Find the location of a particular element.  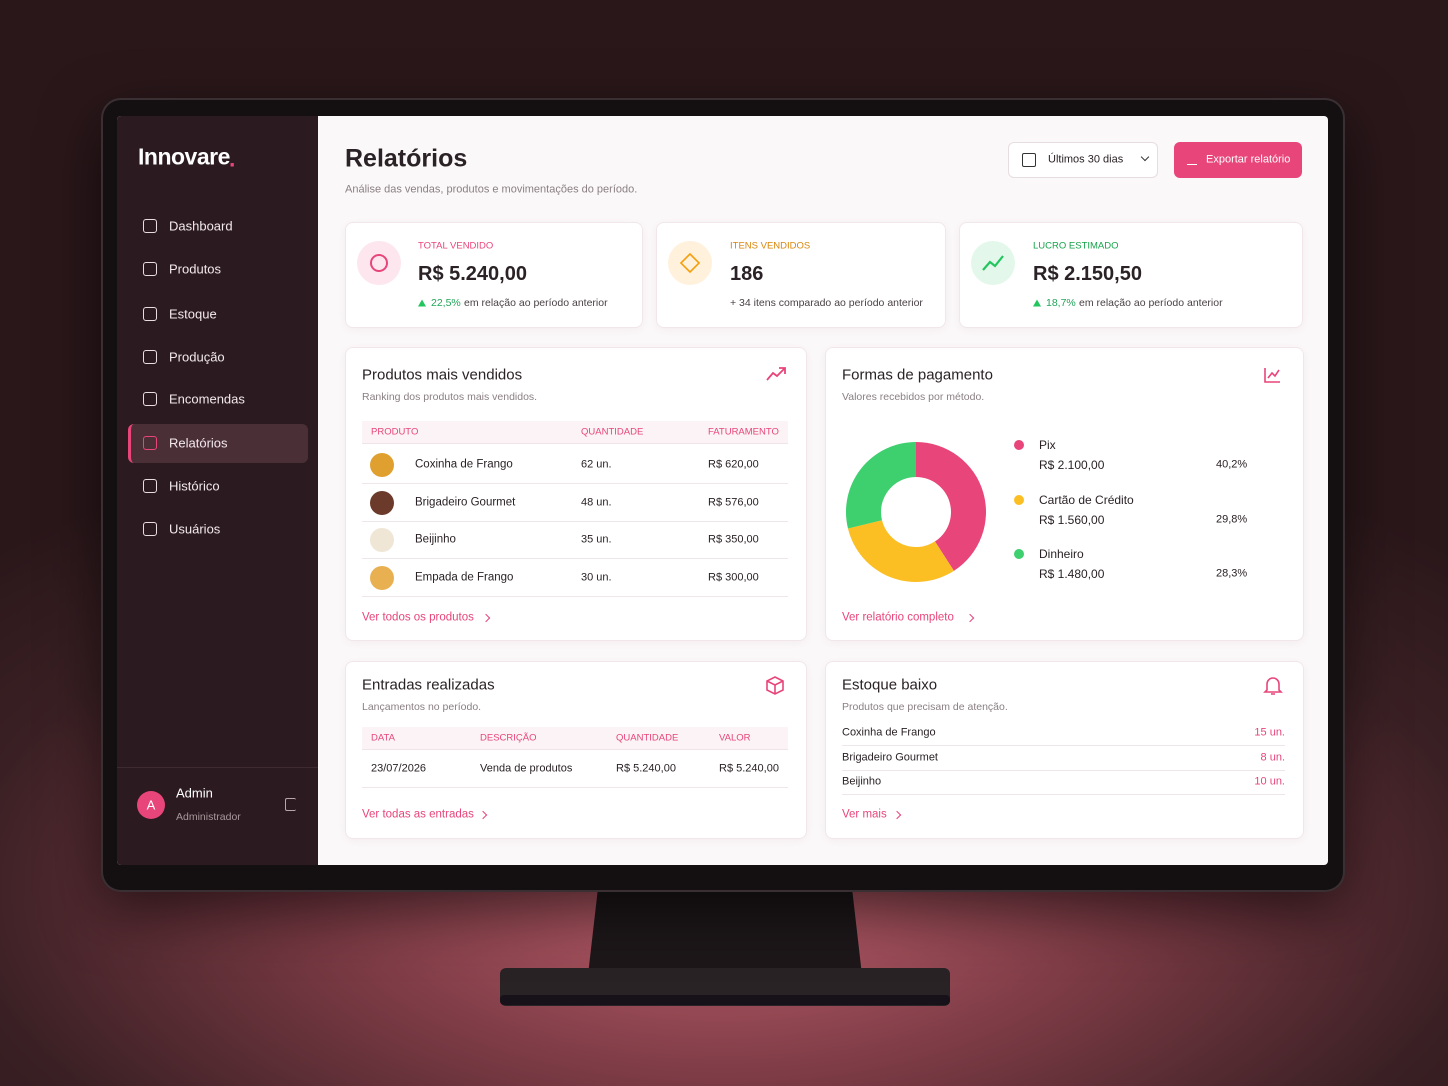

trend-icon is located at coordinates (993, 263).